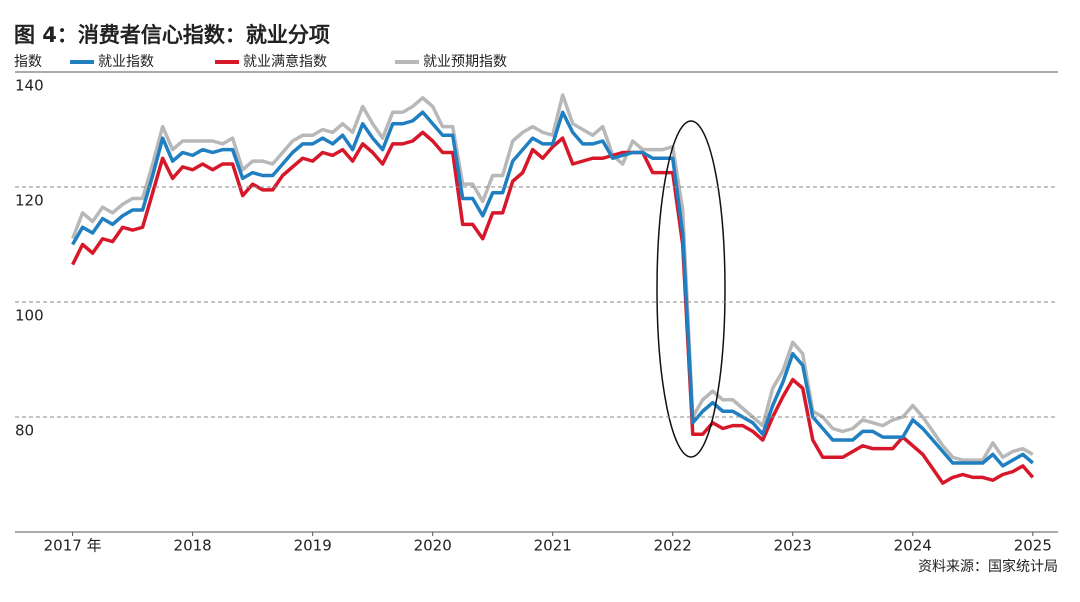 The width and height of the screenshot is (1080, 602). Describe the element at coordinates (126, 62) in the screenshot. I see `legend-label: 就业指数` at that location.